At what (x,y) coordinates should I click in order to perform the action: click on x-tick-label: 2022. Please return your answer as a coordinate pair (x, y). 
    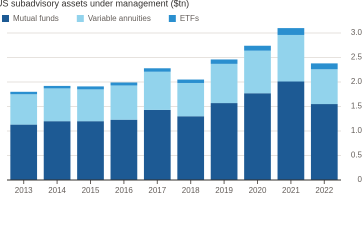
    Looking at the image, I should click on (324, 190).